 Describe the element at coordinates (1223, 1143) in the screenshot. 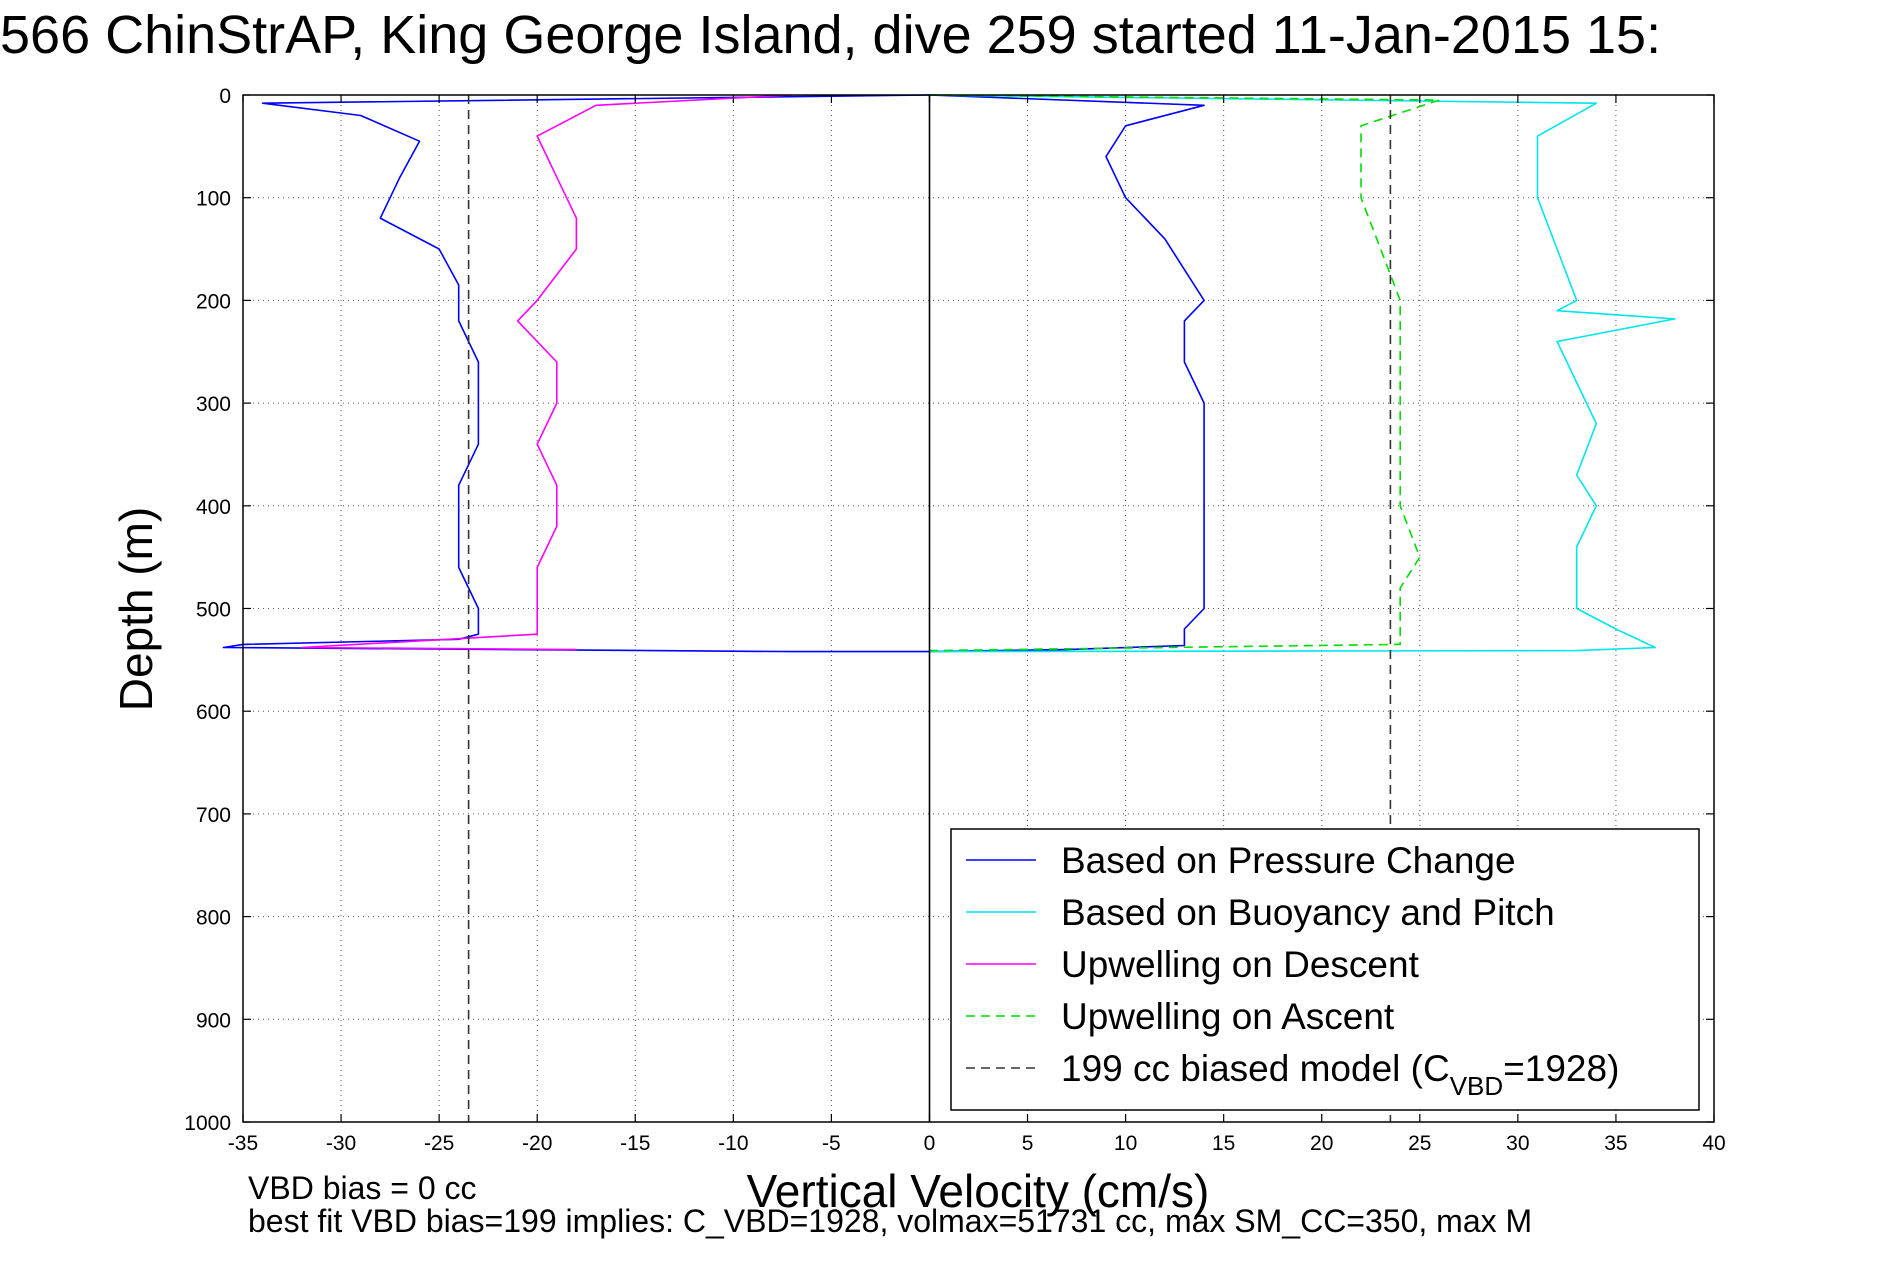

I see `x-tick-label: 15` at that location.